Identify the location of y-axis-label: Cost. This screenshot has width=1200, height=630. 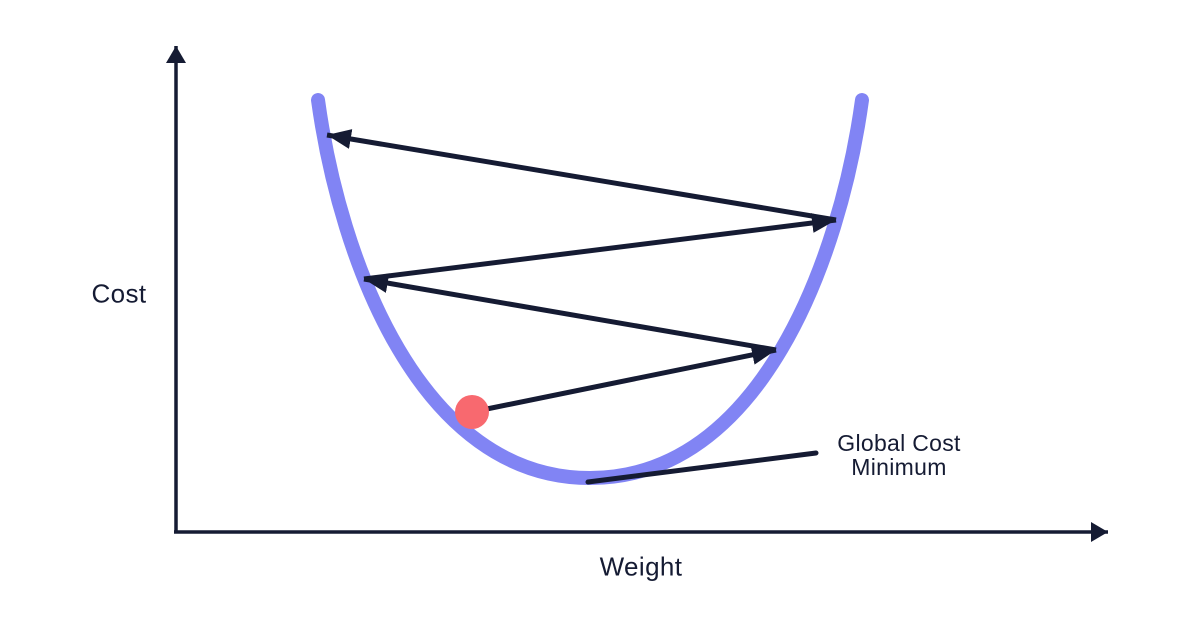
(119, 293).